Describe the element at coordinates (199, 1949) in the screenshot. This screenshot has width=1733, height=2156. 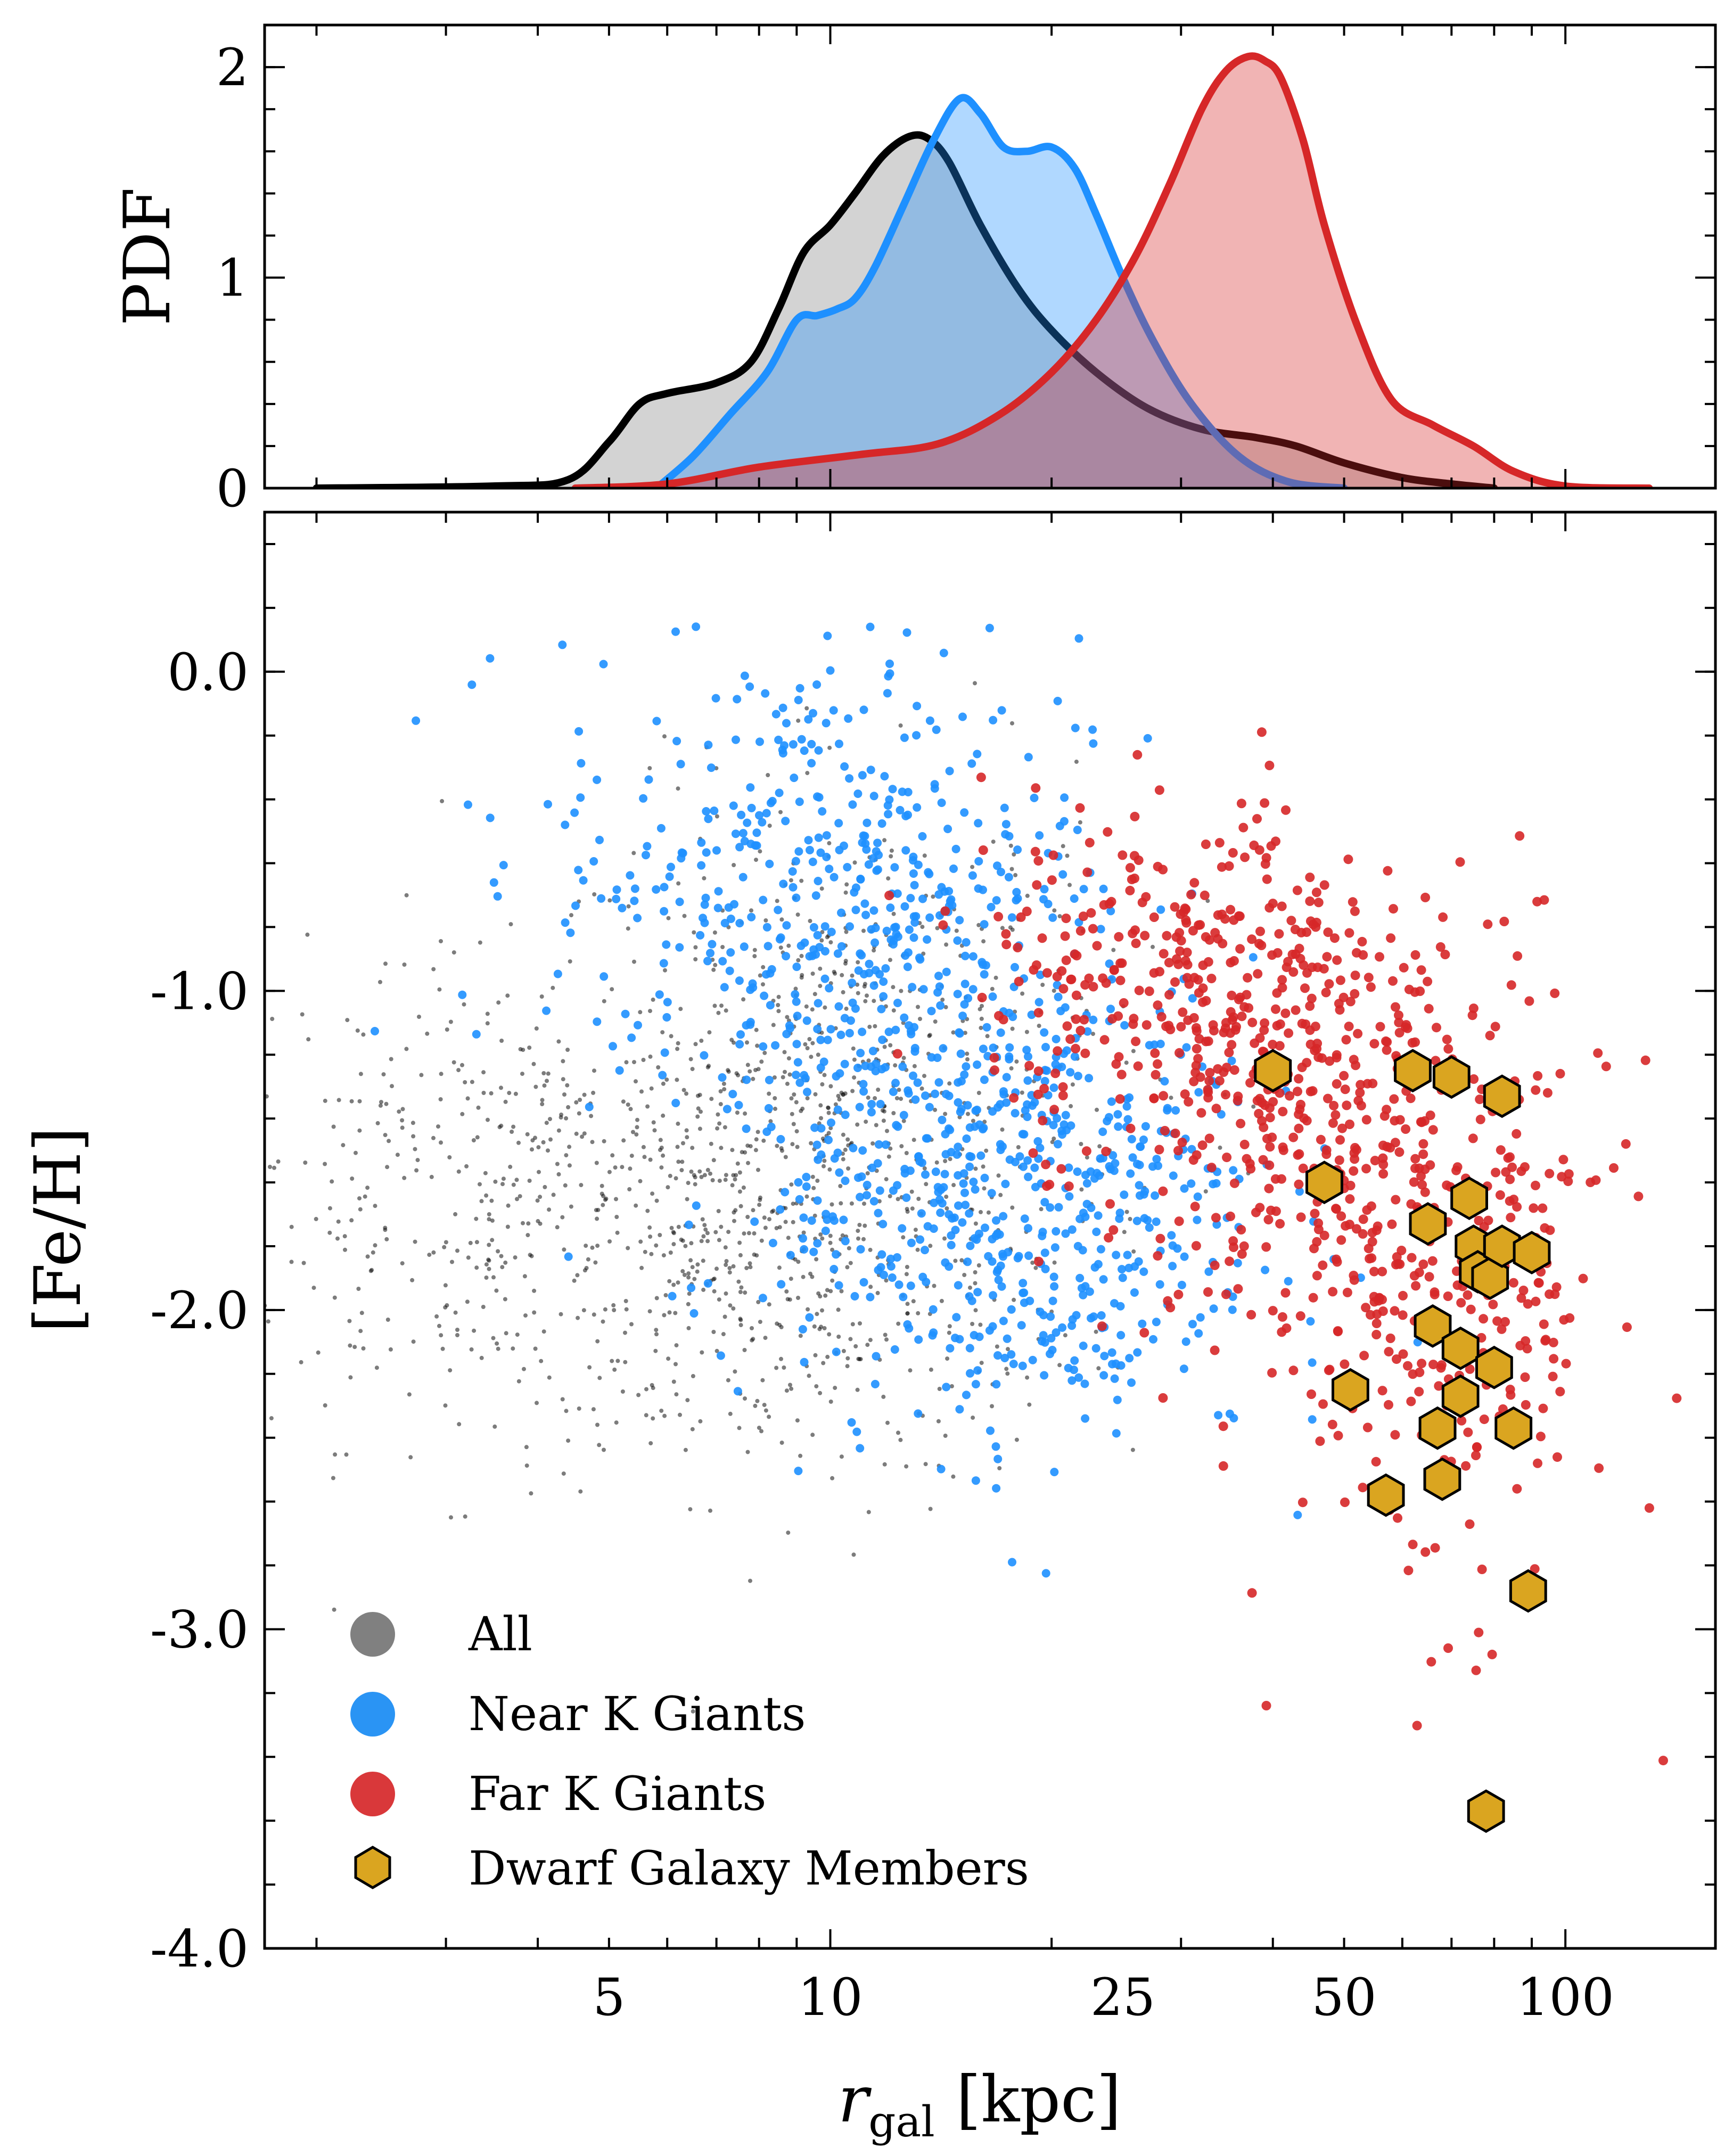
I see `feh-tick-label: -4.0` at that location.